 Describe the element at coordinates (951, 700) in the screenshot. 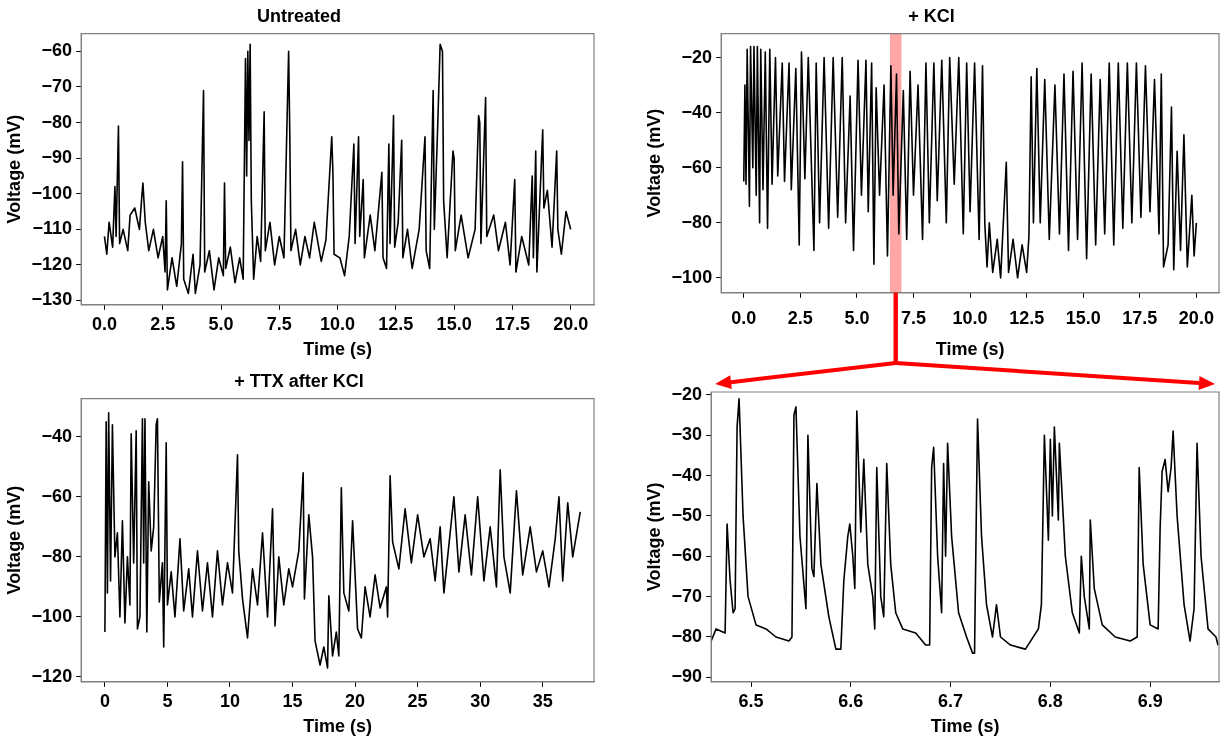

I see `x-tick-label: 6.7` at that location.